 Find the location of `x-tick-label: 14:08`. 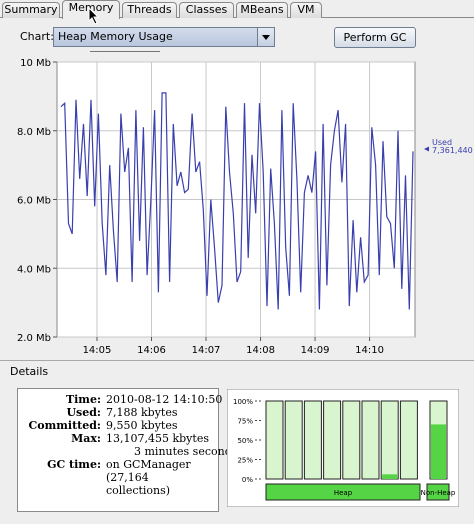

x-tick-label: 14:08 is located at coordinates (260, 350).